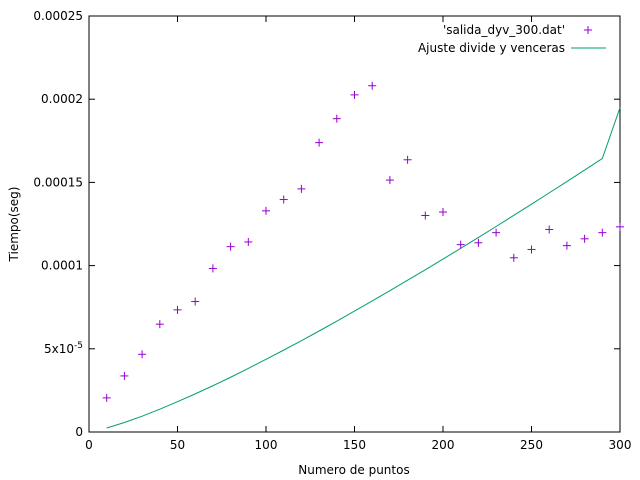 This screenshot has width=640, height=480. What do you see at coordinates (58, 16) in the screenshot?
I see `y-tick-label: 0.00025` at bounding box center [58, 16].